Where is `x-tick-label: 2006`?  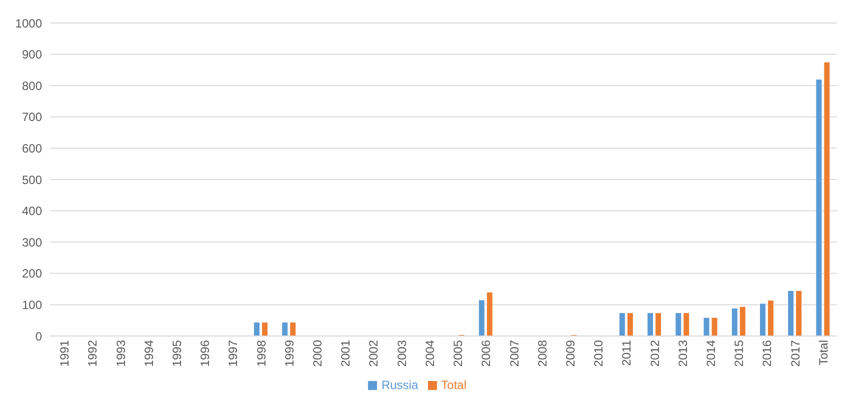 x-tick-label: 2006 is located at coordinates (486, 353).